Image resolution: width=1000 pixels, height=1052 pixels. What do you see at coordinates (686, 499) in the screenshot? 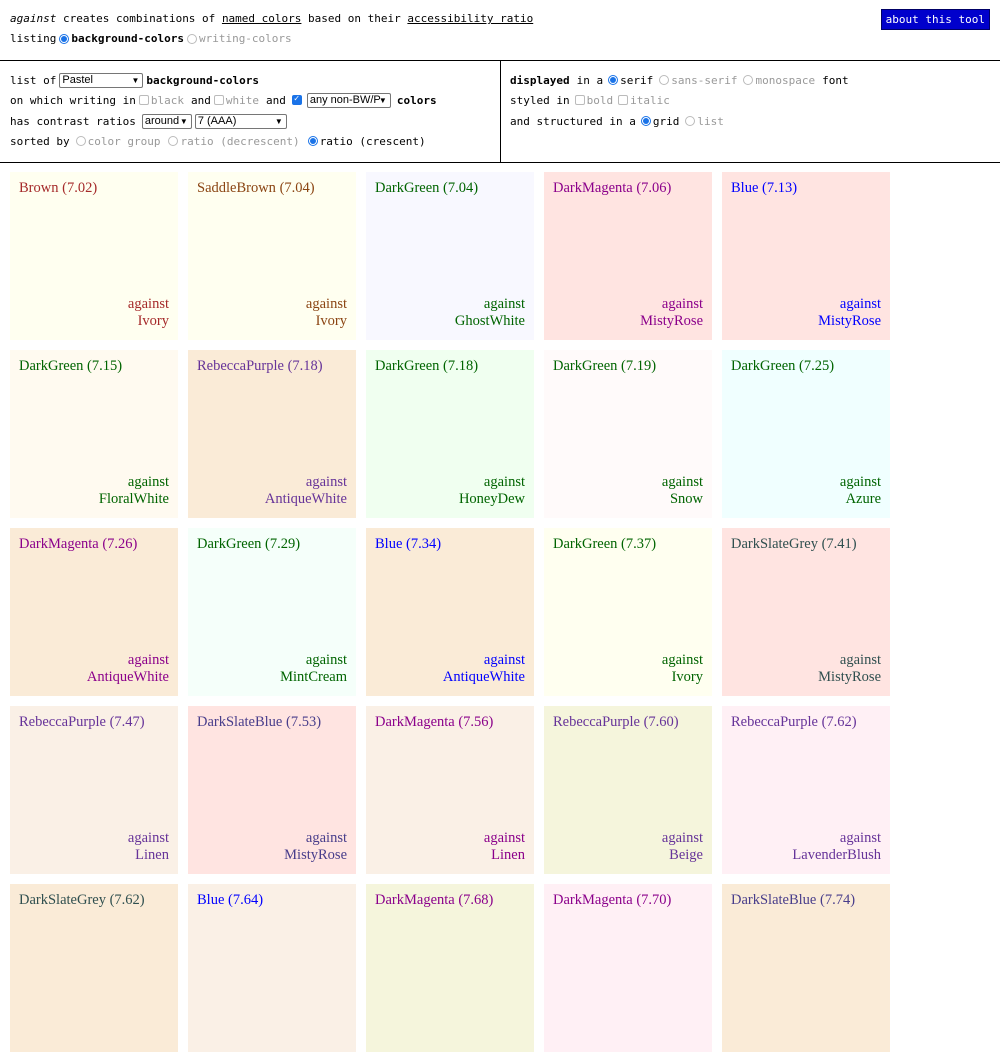
I see `card-bg-name: Snow` at bounding box center [686, 499].